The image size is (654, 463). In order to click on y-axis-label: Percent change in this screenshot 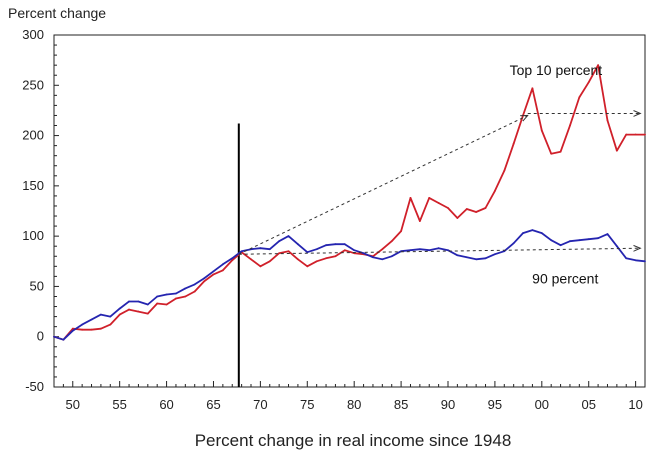, I will do `click(57, 13)`.